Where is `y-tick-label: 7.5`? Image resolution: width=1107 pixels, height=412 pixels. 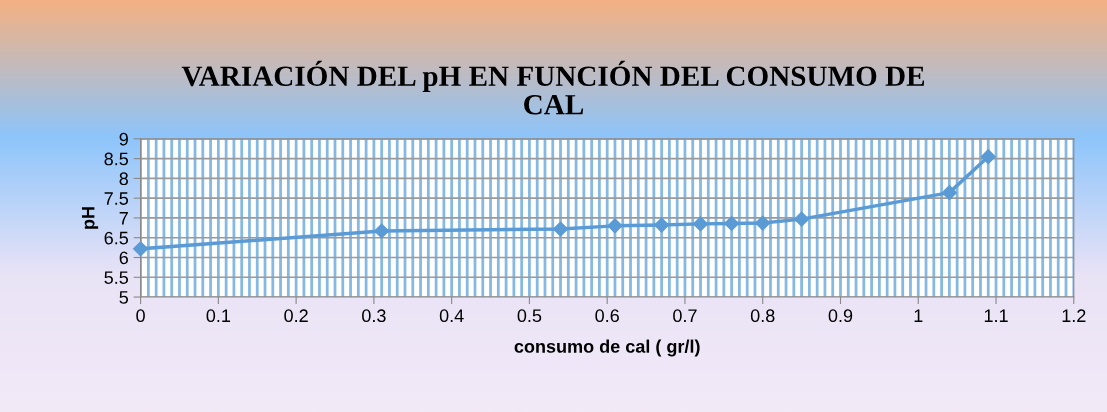 y-tick-label: 7.5 is located at coordinates (116, 198).